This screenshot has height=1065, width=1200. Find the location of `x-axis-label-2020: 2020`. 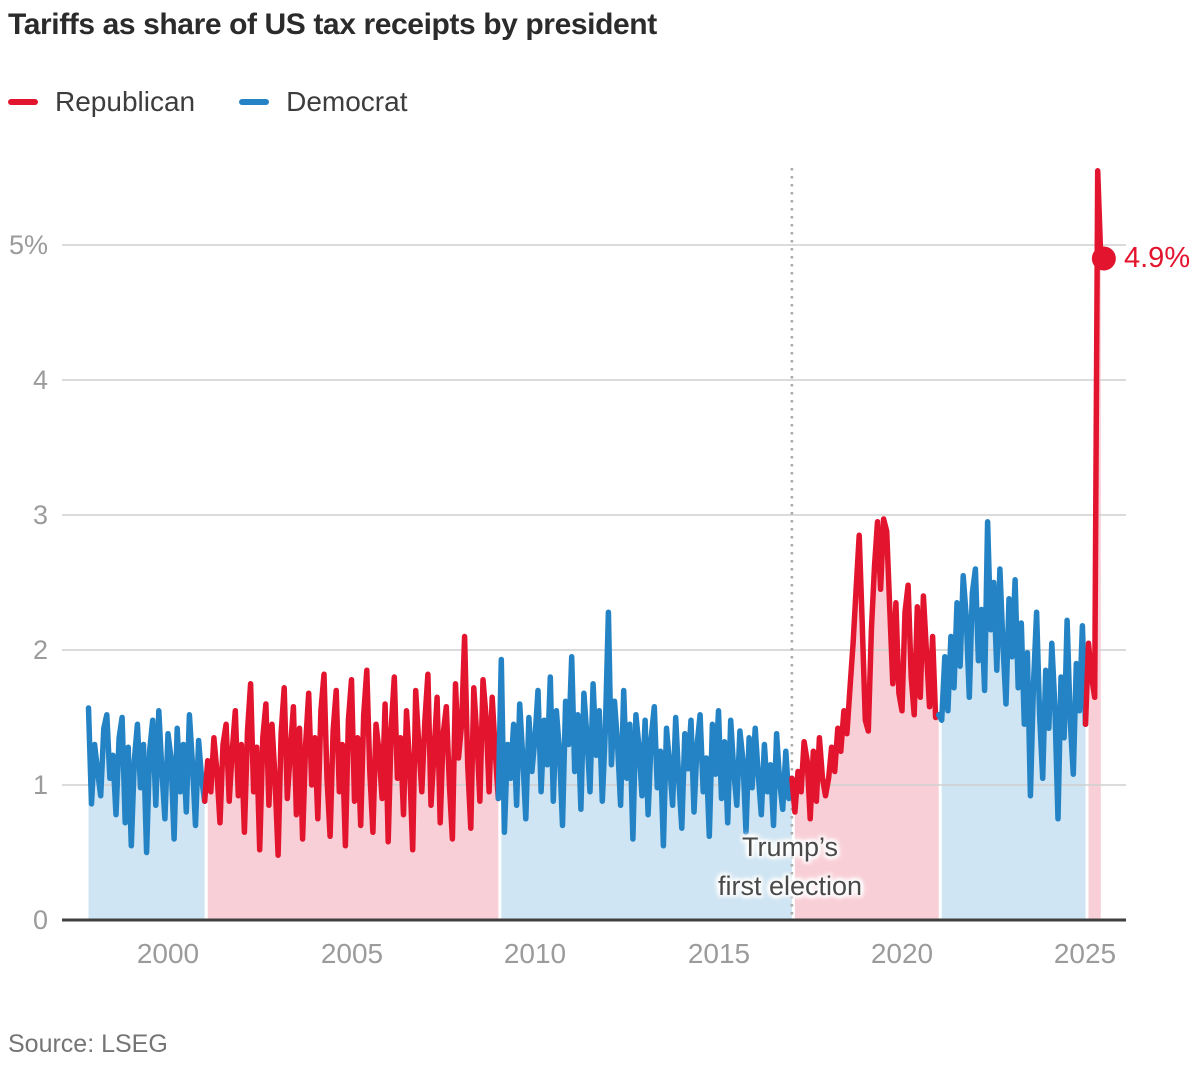

x-axis-label-2020: 2020 is located at coordinates (902, 953).